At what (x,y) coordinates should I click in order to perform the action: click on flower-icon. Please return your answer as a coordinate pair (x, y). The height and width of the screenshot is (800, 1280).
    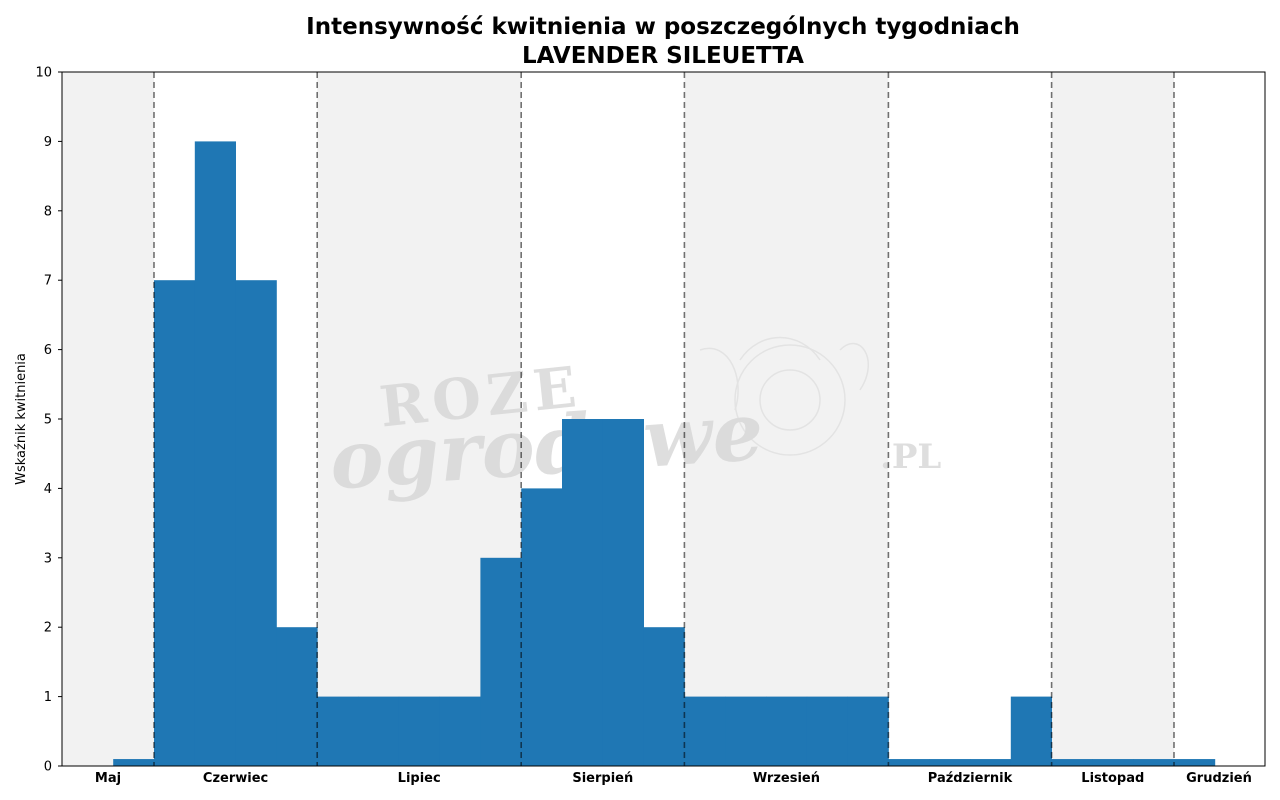
    Looking at the image, I should click on (784, 396).